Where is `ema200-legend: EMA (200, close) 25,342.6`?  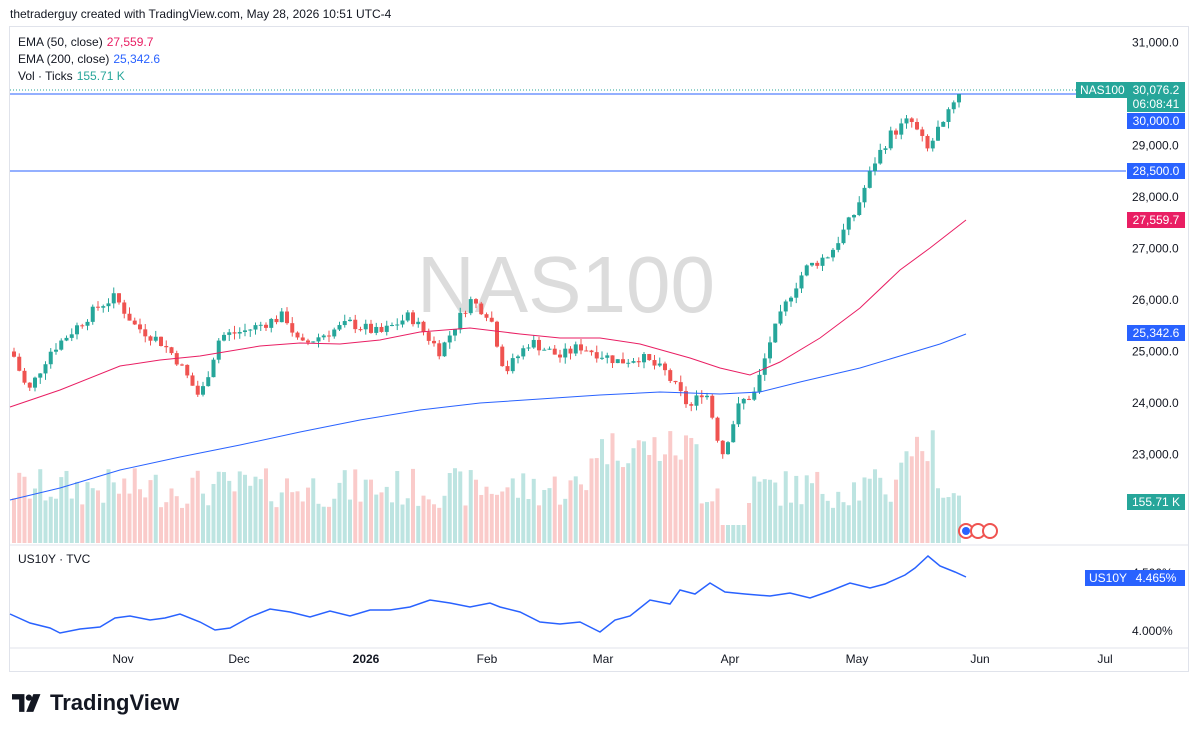
ema200-legend: EMA (200, close) 25,342.6 is located at coordinates (89, 59).